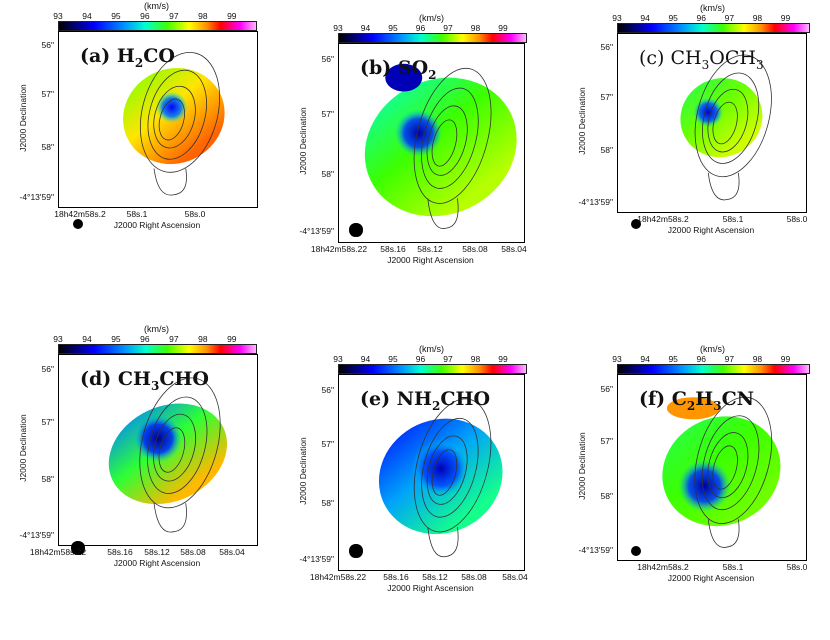 The width and height of the screenshot is (830, 640). Describe the element at coordinates (78, 224) in the screenshot. I see `beam-ellipse` at that location.